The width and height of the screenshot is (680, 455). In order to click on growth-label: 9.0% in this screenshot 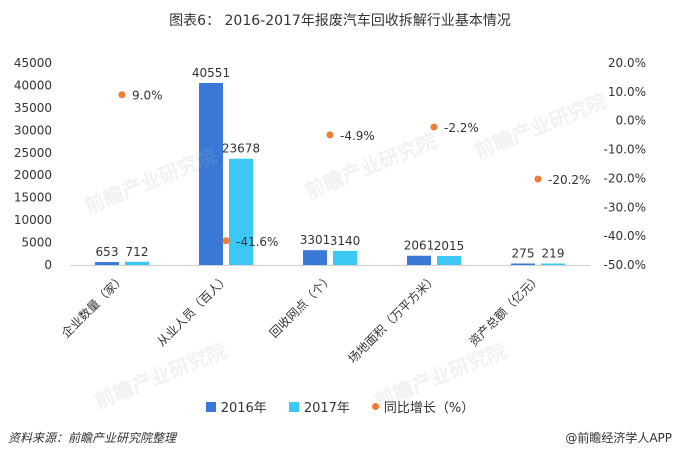, I will do `click(147, 96)`.